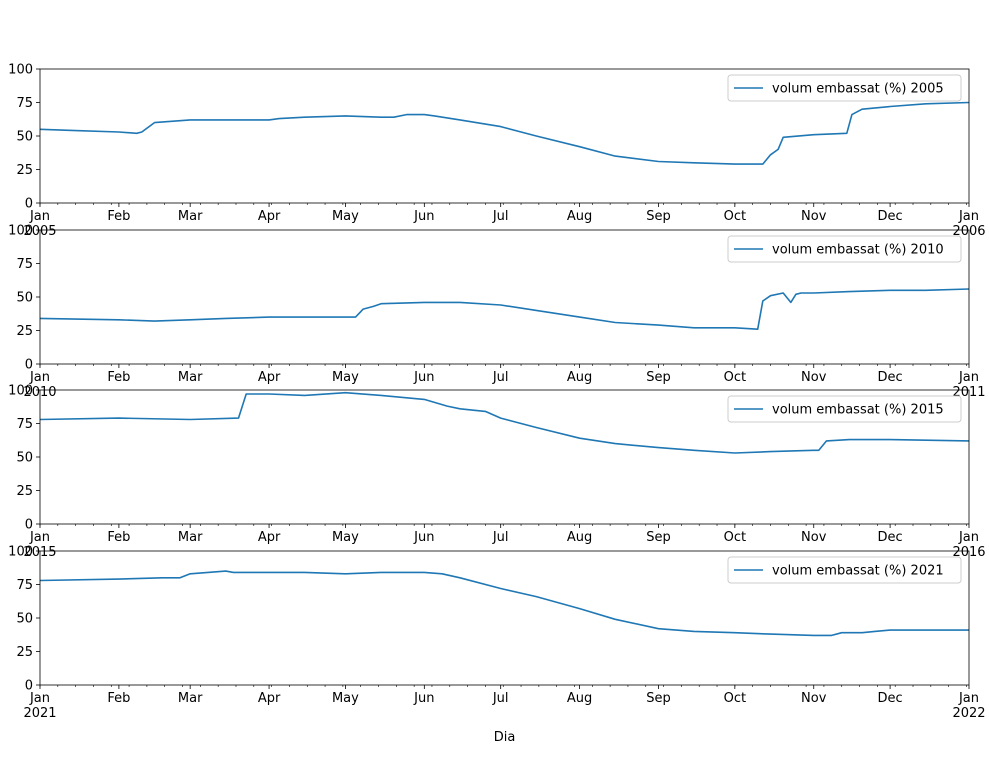 The image size is (989, 773). I want to click on legend: volum embassat (%) 2015, so click(844, 409).